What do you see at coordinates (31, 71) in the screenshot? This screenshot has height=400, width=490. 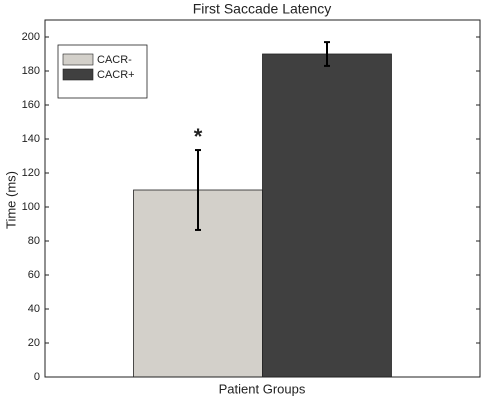 I see `y-tick-label: 180` at bounding box center [31, 71].